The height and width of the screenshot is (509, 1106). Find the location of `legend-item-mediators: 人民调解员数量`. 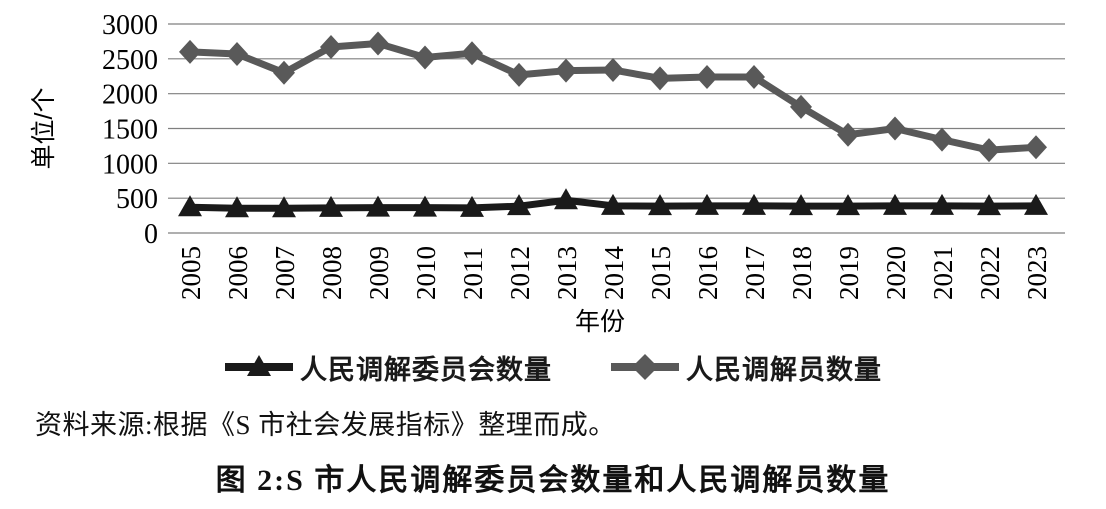

legend-item-mediators: 人民调解员数量 is located at coordinates (746, 367).